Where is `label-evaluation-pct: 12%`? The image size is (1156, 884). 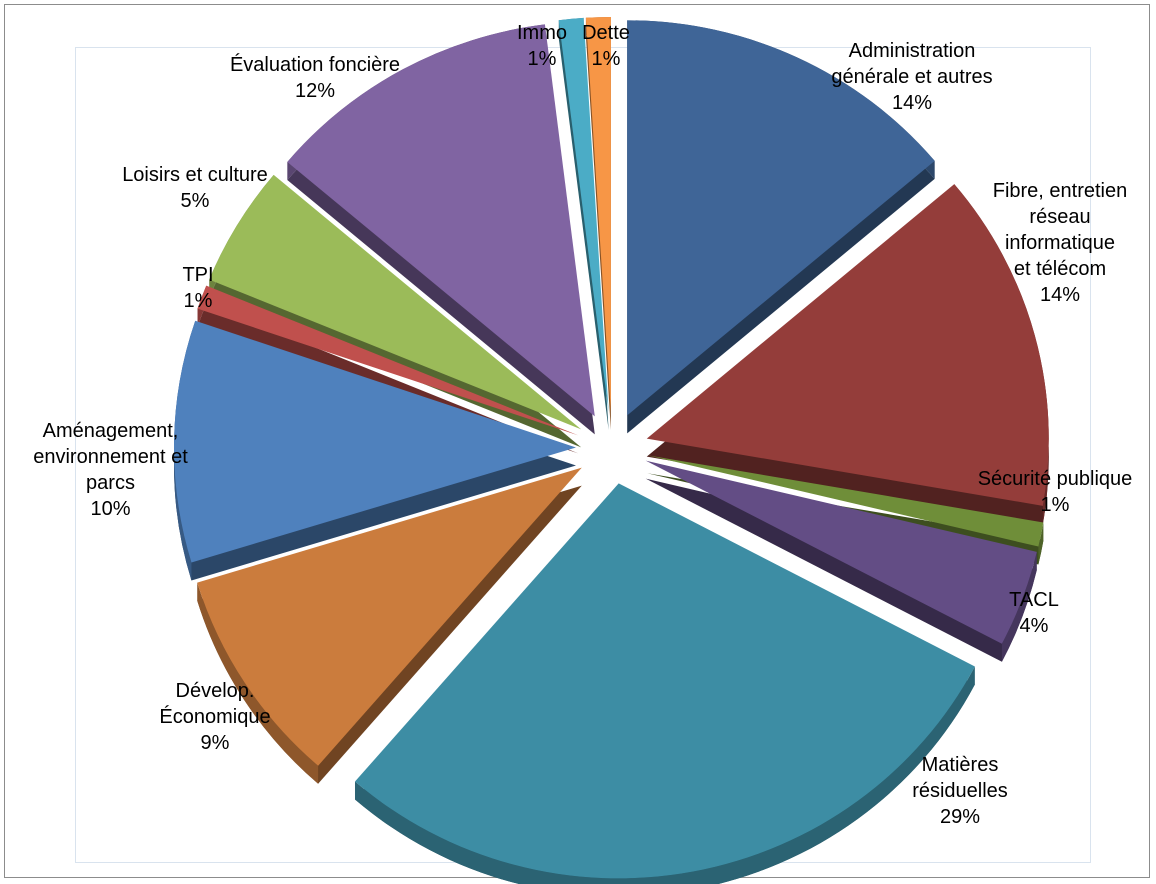
label-evaluation-pct: 12% is located at coordinates (315, 91).